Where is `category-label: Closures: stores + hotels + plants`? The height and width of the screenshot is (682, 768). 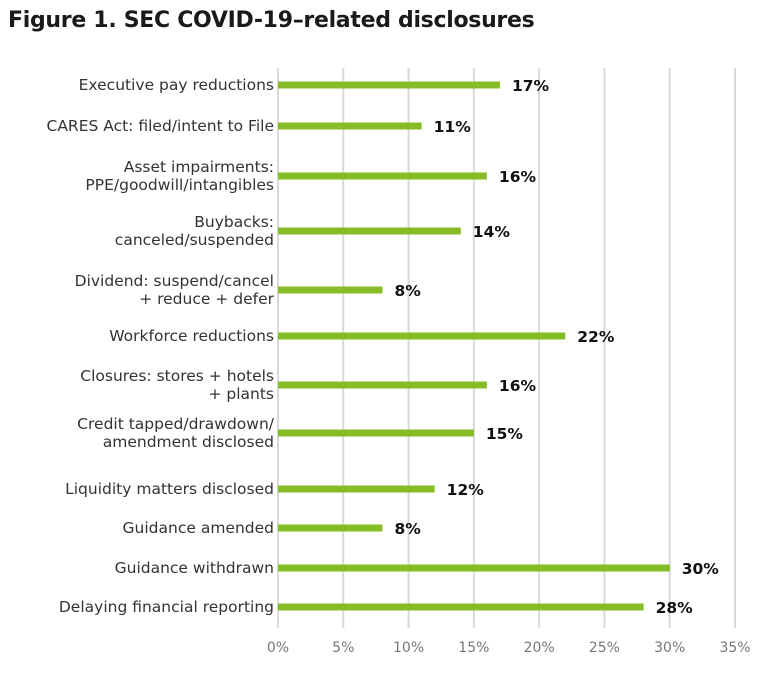
category-label: Closures: stores + hotels + plants is located at coordinates (177, 385).